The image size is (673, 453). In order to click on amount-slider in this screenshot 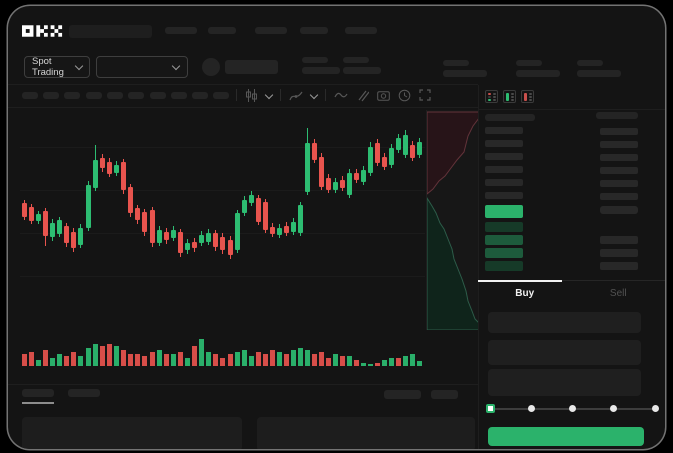, I will do `click(572, 409)`.